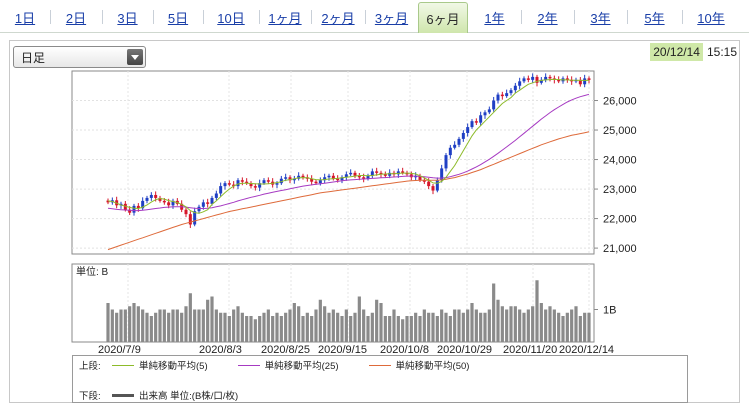 The width and height of the screenshot is (749, 407). I want to click on x-tick-label: 2020/12/14, so click(586, 350).